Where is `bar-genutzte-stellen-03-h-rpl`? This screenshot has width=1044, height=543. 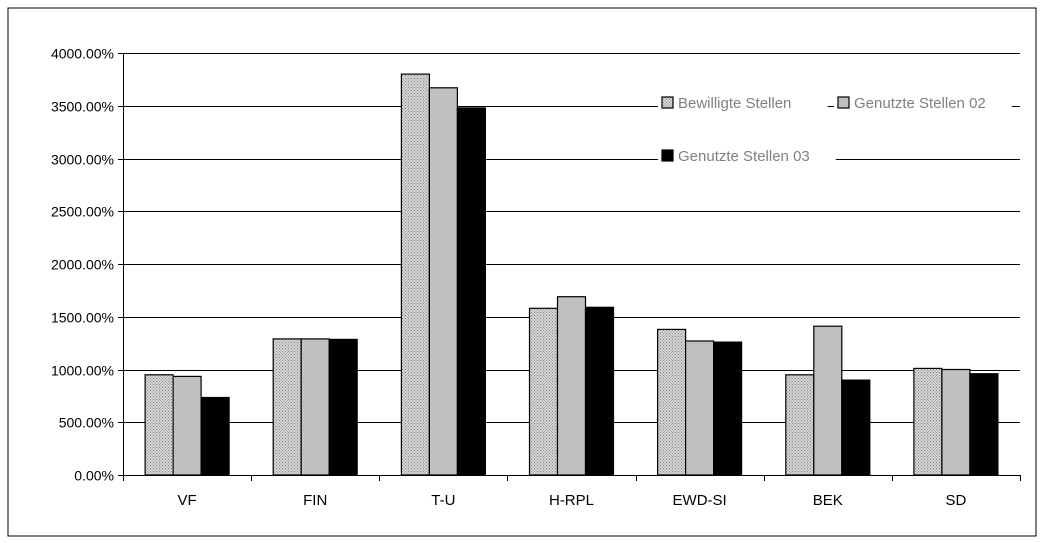 bar-genutzte-stellen-03-h-rpl is located at coordinates (599, 391).